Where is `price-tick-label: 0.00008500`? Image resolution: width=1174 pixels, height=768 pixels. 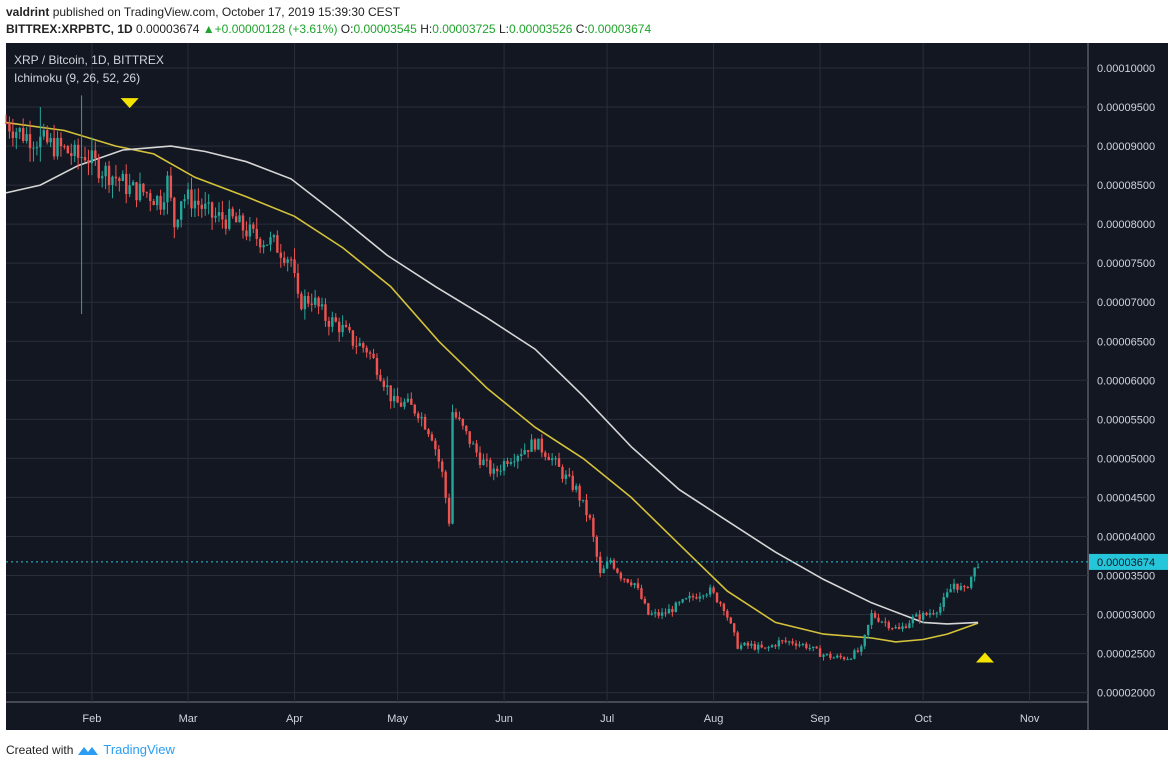
price-tick-label: 0.00008500 is located at coordinates (1126, 186).